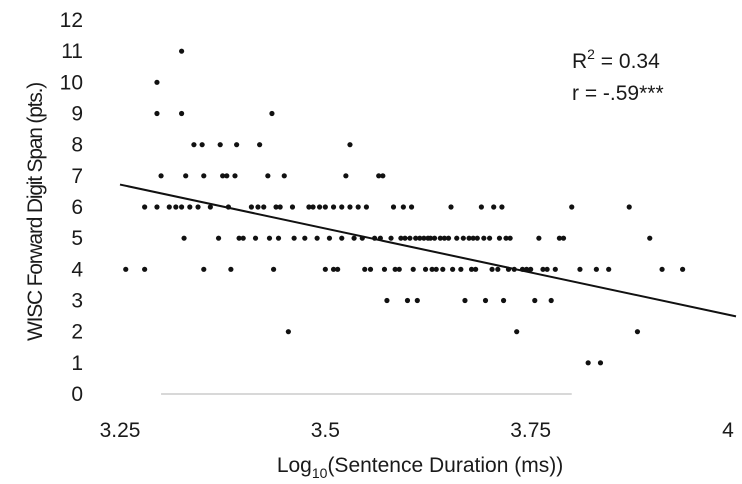 This screenshot has width=742, height=484. I want to click on y-tick-label: 11, so click(72, 51).